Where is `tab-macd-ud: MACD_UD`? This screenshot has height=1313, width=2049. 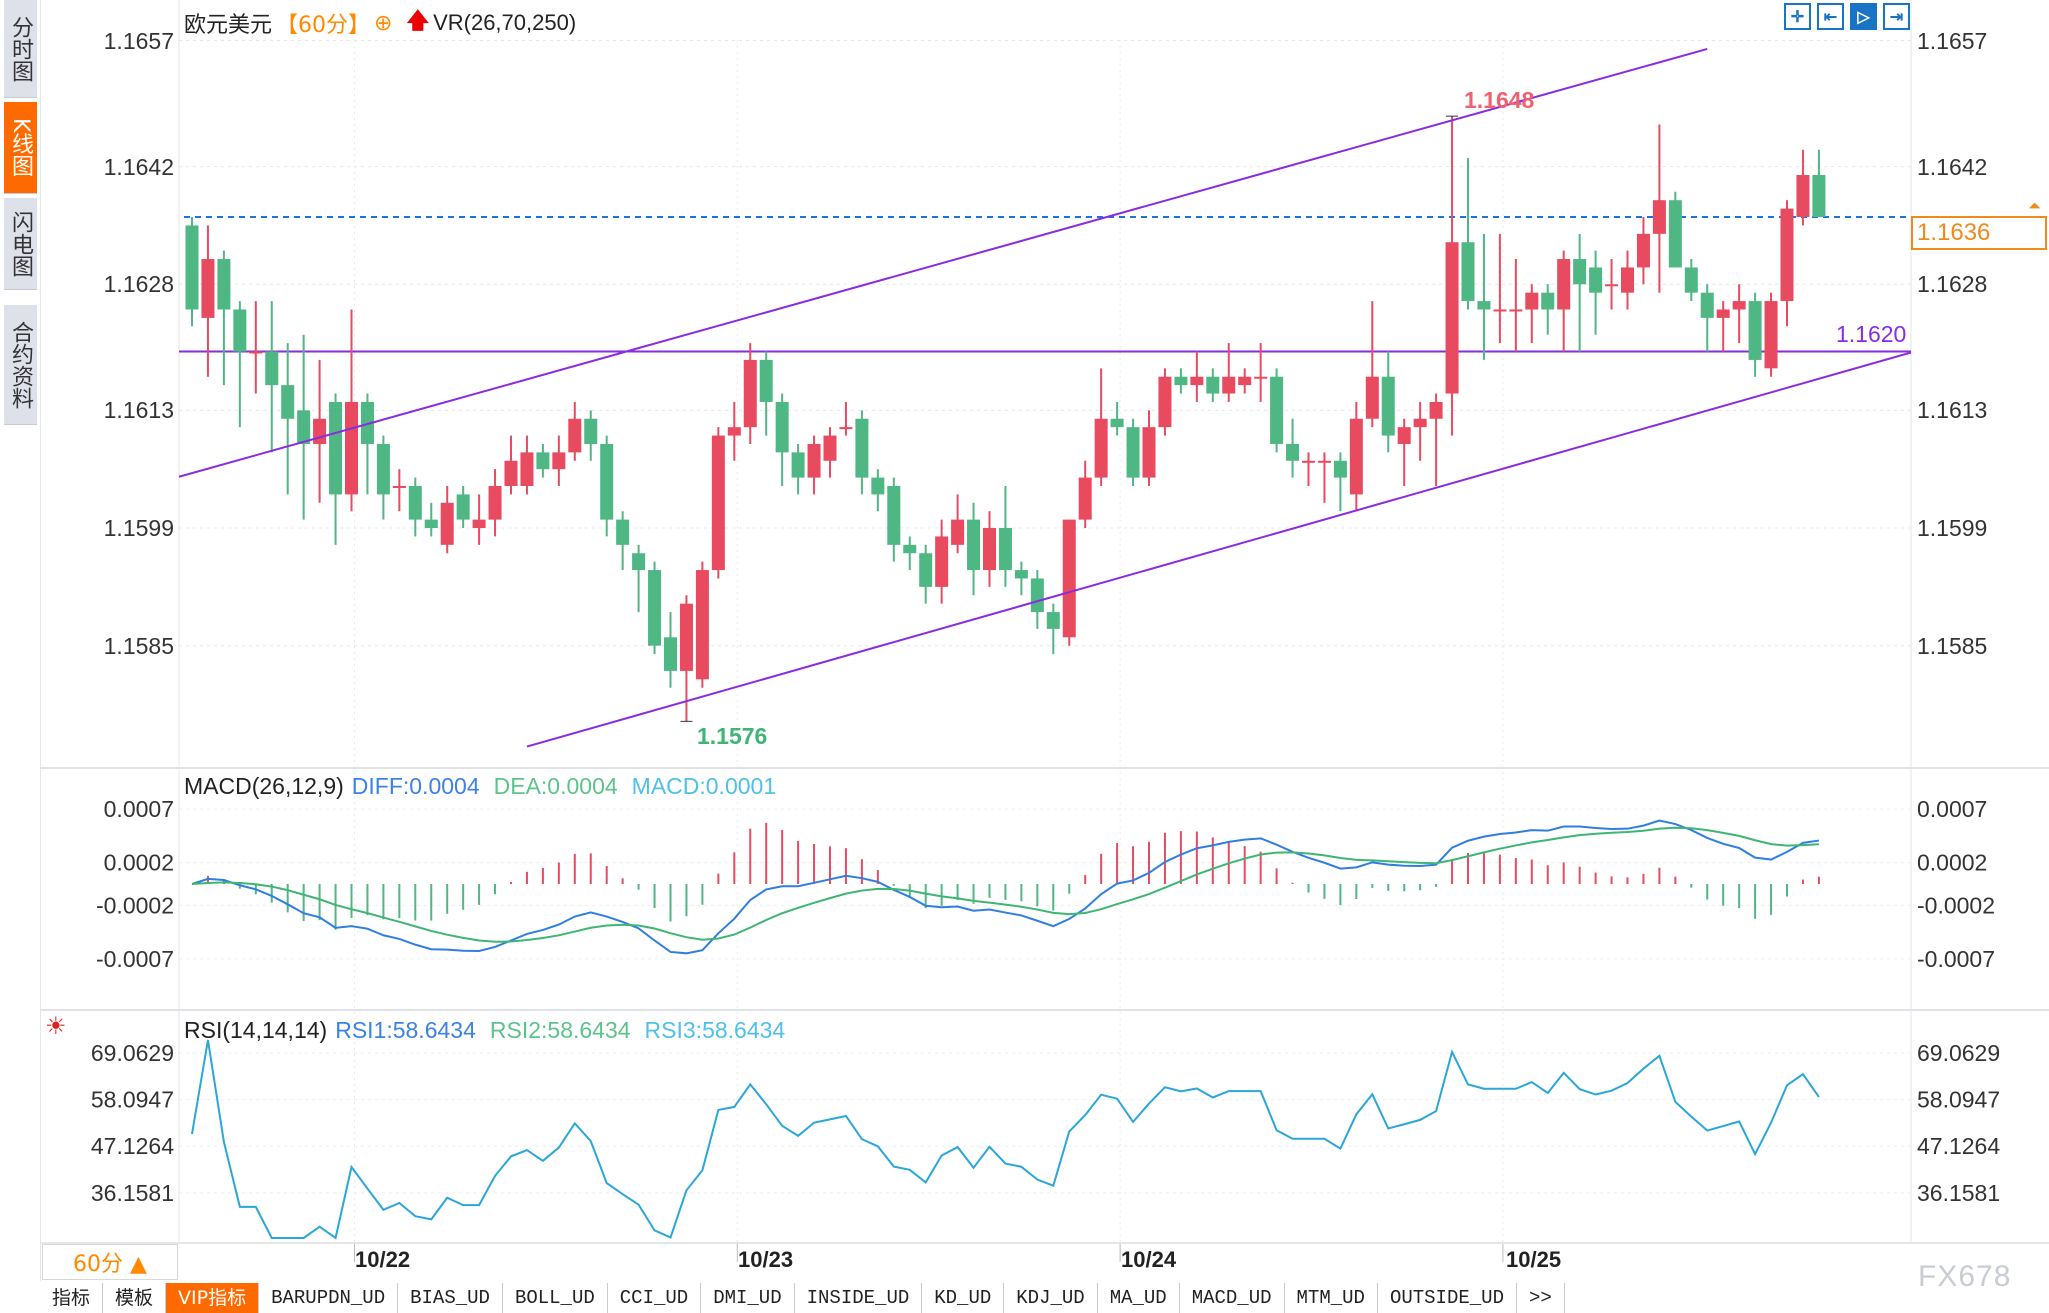 tab-macd-ud: MACD_UD is located at coordinates (1232, 1298).